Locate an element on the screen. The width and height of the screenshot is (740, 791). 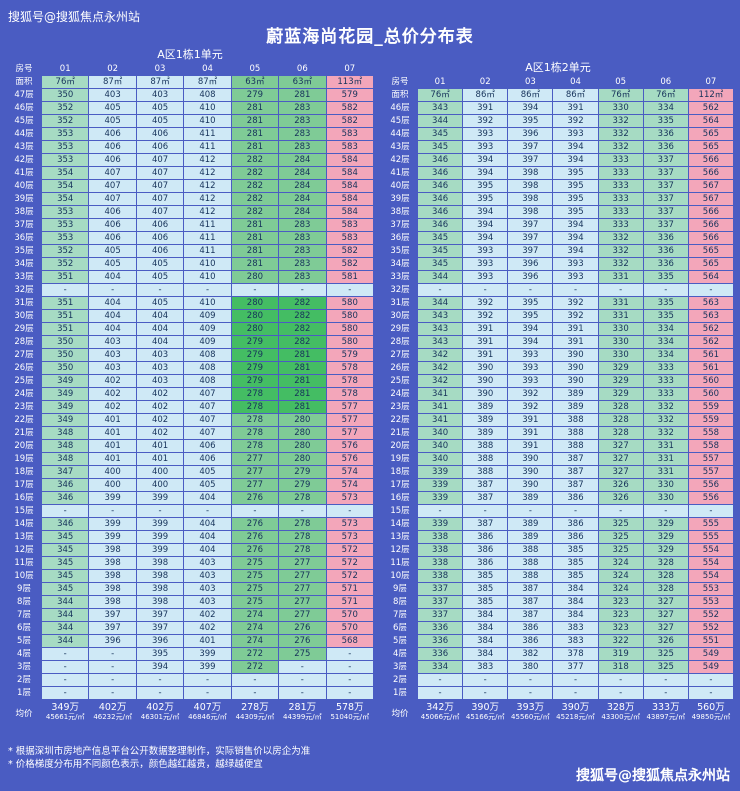
table-row: 24层 349 402 402 407 278 281 578 is located at coordinates (190, 394).